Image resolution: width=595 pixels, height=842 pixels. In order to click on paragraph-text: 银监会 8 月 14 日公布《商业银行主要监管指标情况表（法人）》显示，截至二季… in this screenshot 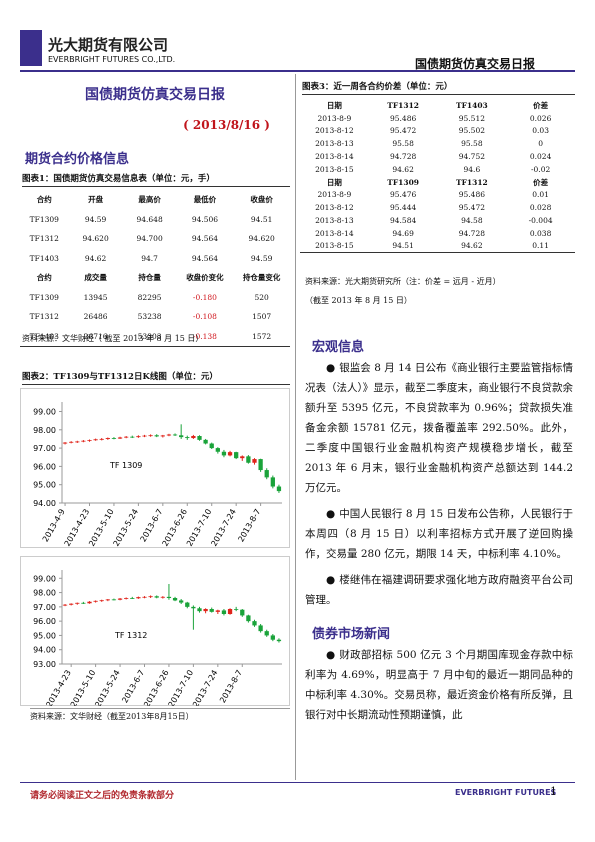, I will do `click(439, 428)`.